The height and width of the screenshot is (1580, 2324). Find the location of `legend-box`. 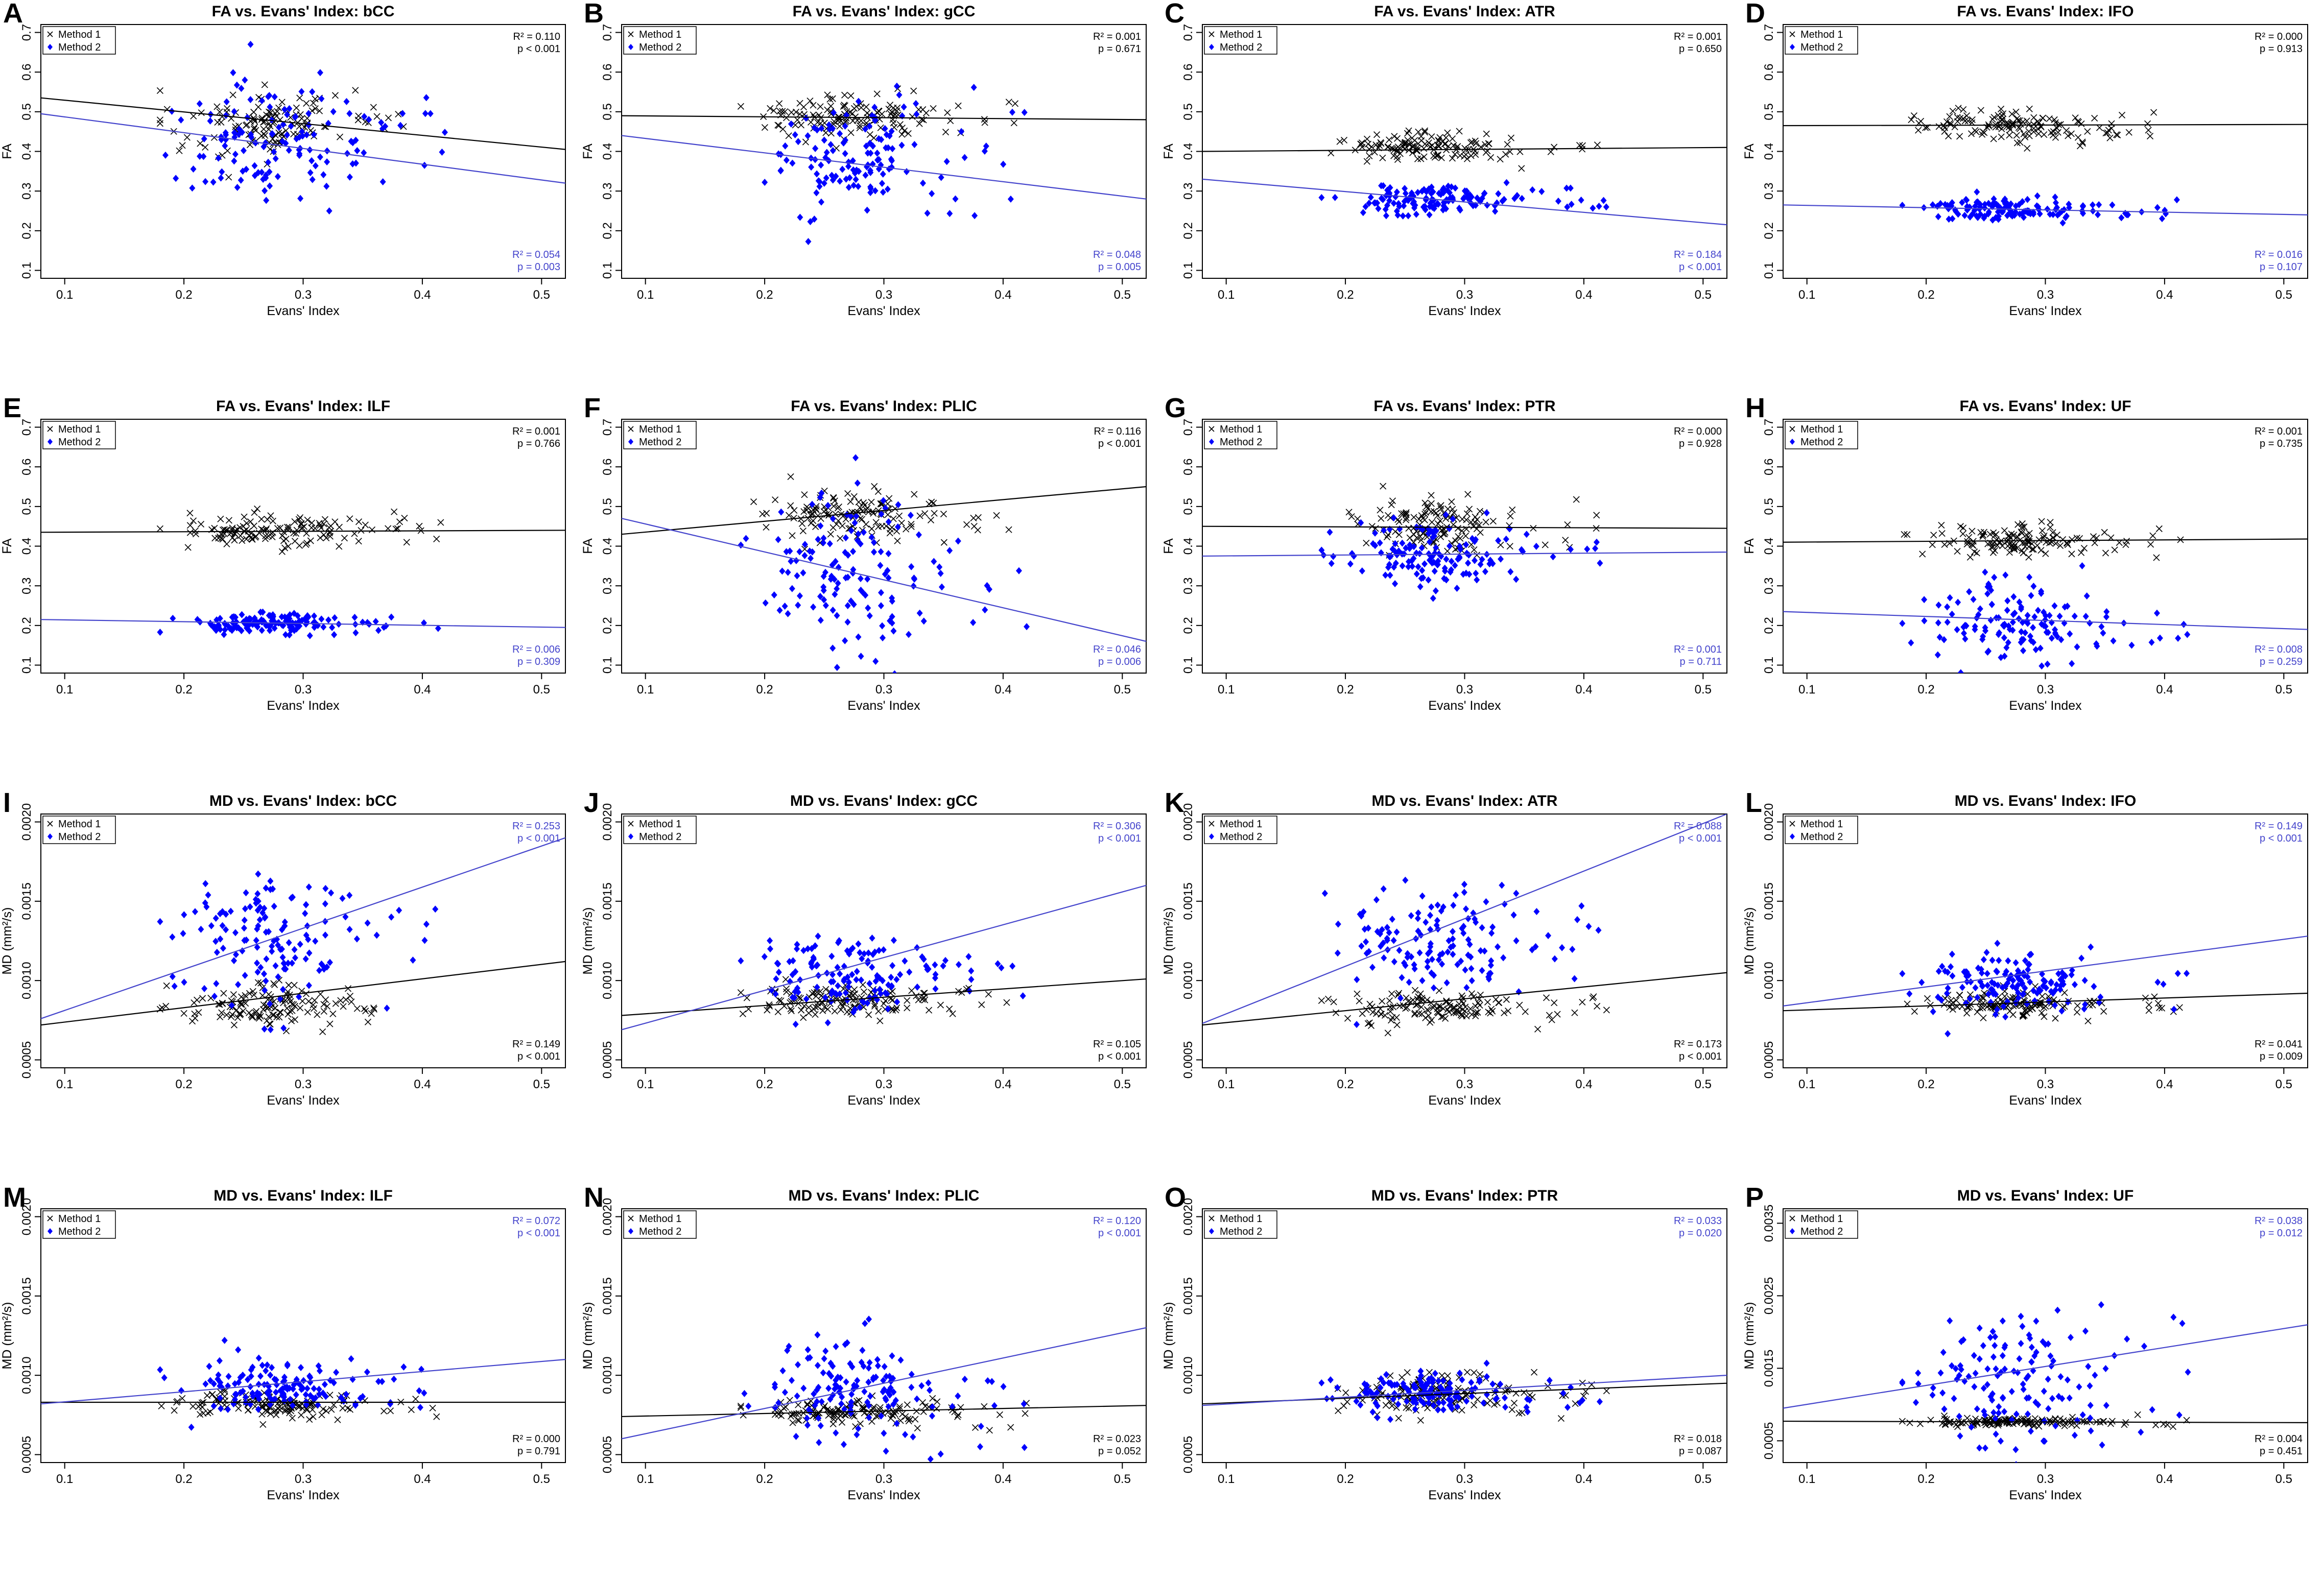

legend-box is located at coordinates (1821, 830).